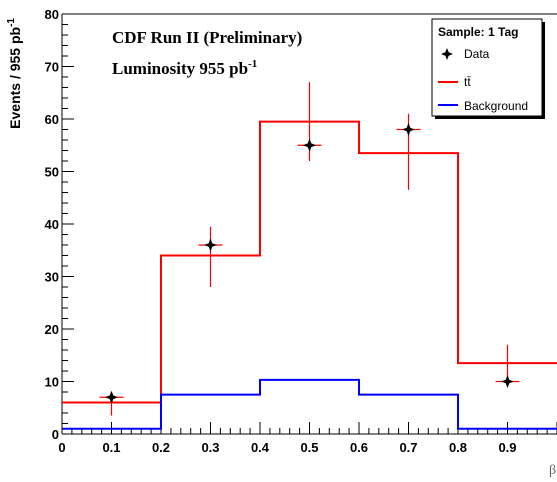 Image resolution: width=557 pixels, height=482 pixels. What do you see at coordinates (458, 447) in the screenshot?
I see `x-tick-label: 0.8` at bounding box center [458, 447].